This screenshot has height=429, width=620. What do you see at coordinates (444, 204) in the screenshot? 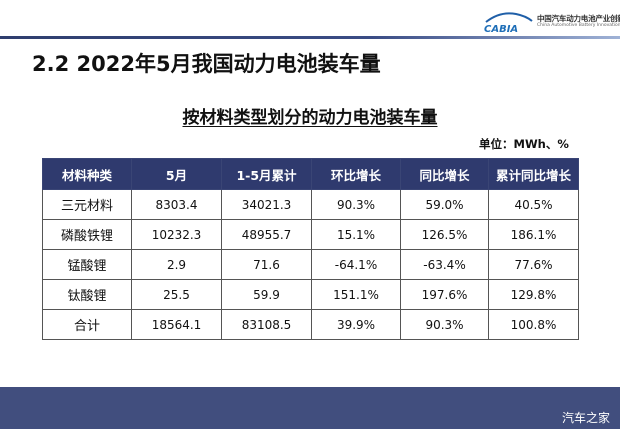
I see `cell-yoy: 59.0%` at bounding box center [444, 204].